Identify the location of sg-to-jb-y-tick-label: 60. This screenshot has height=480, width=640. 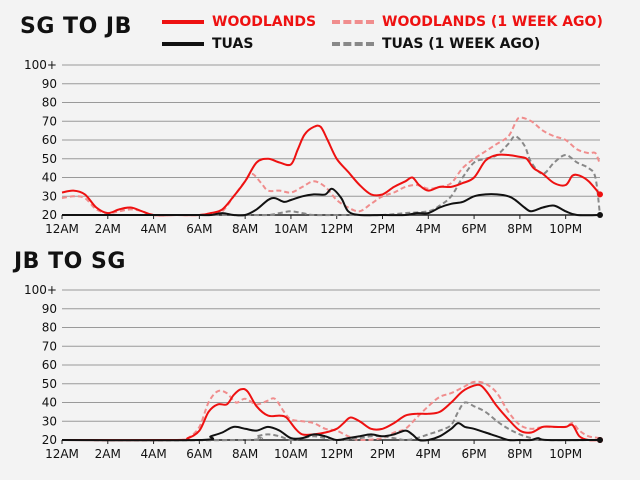
(49, 140).